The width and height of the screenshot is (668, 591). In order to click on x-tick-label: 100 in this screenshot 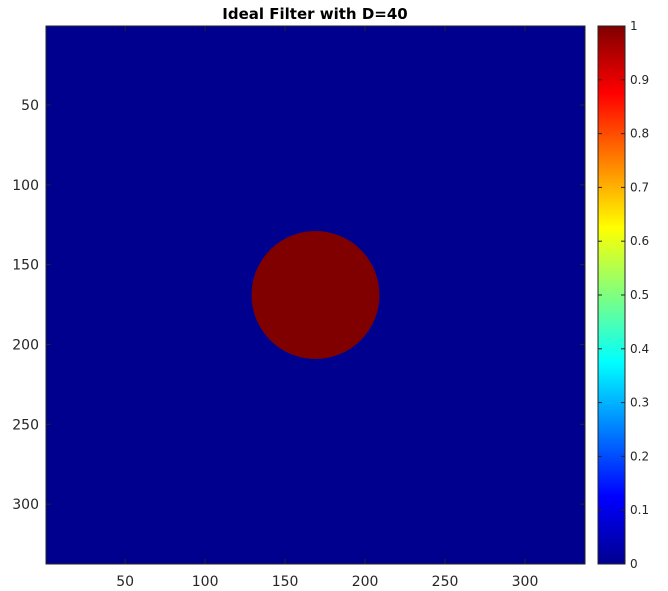, I will do `click(205, 582)`.